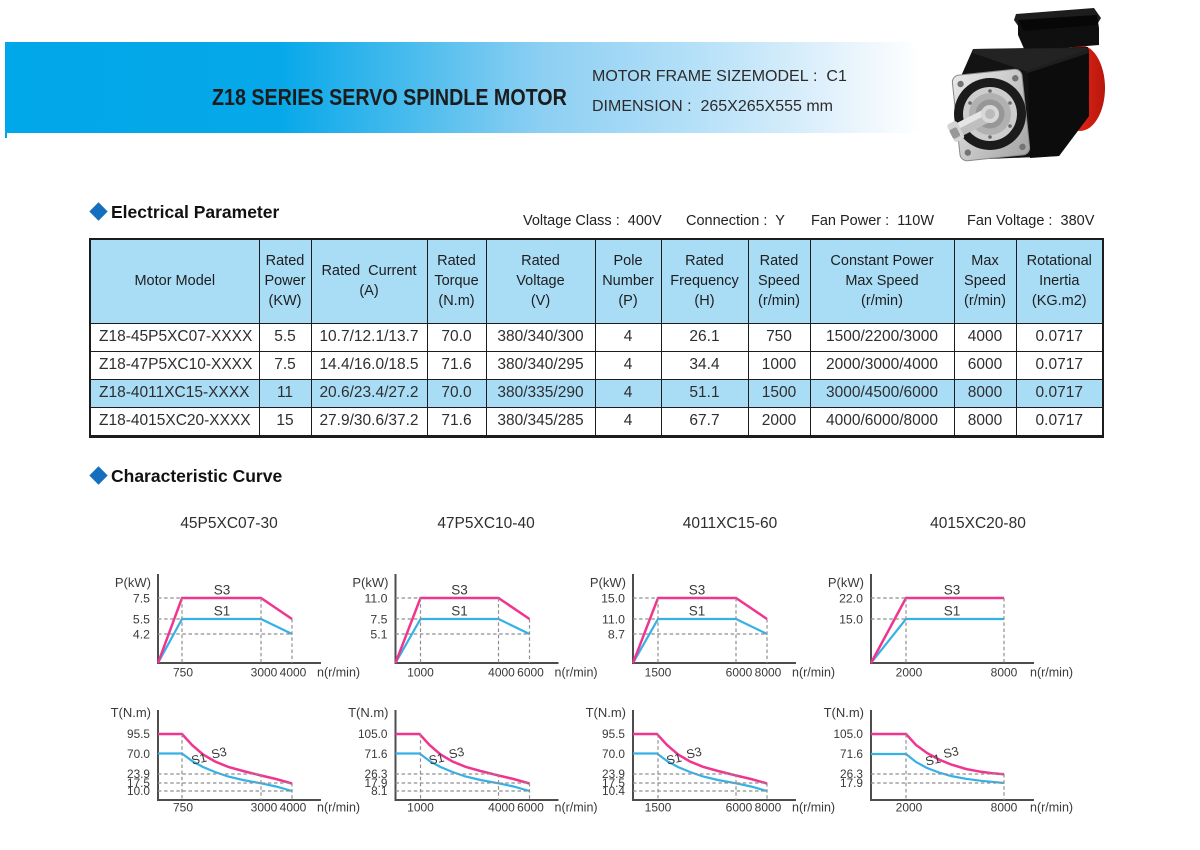 The width and height of the screenshot is (1200, 850). I want to click on svg-text: 10.0, so click(138, 791).